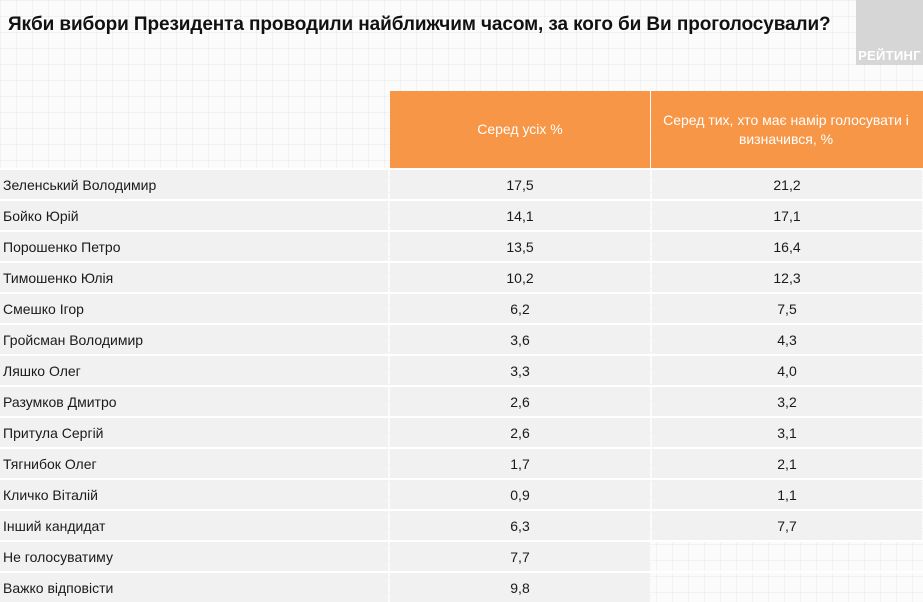  I want to click on value-decided: 1,1, so click(787, 494).